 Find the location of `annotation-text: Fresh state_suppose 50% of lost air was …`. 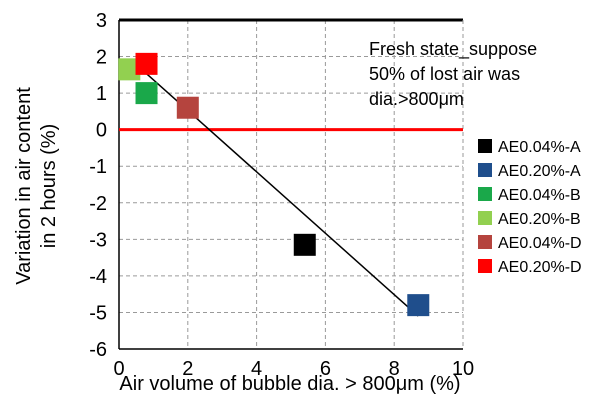

annotation-text: Fresh state_suppose 50% of lost air was … is located at coordinates (455, 74).